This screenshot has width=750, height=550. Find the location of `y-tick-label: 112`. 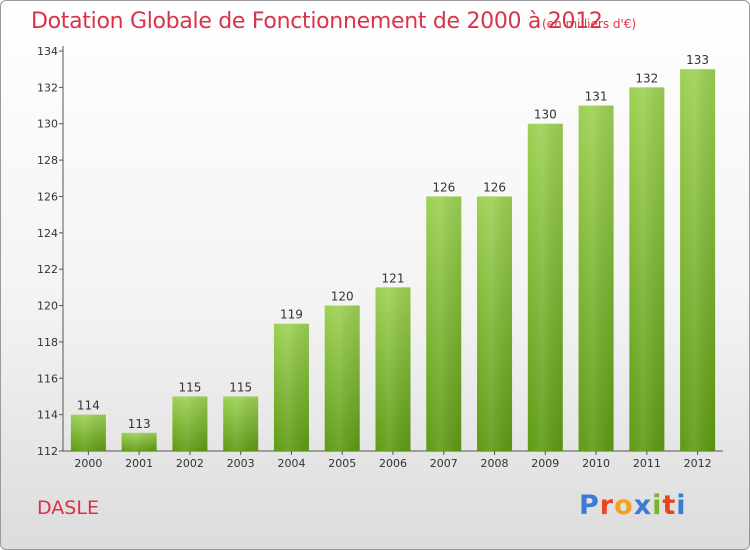

y-tick-label: 112 is located at coordinates (47, 451).